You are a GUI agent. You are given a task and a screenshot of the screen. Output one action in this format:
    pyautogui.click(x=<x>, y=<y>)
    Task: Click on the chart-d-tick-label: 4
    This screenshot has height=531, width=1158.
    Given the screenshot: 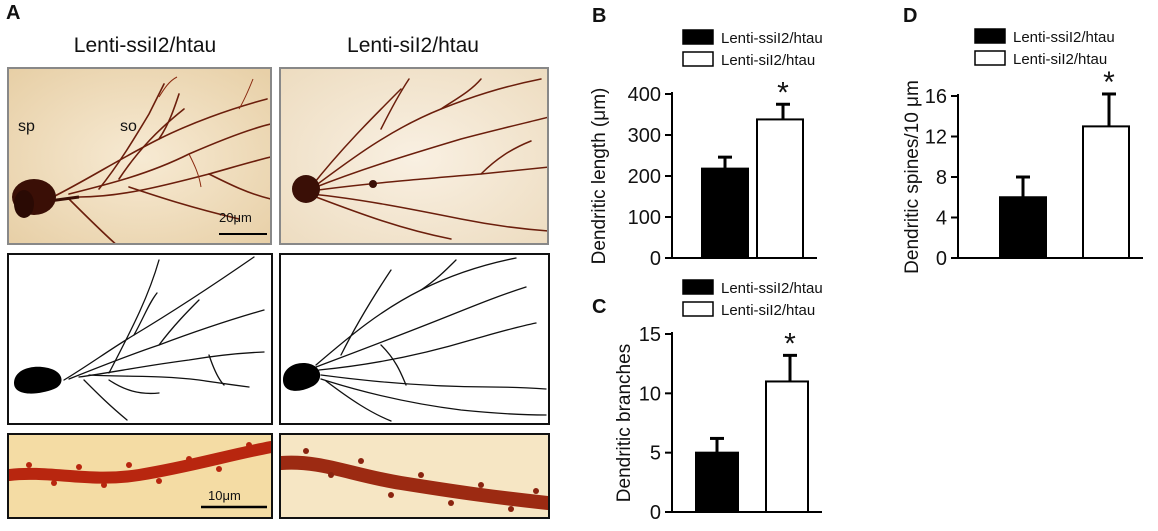 What is the action you would take?
    pyautogui.click(x=941, y=219)
    